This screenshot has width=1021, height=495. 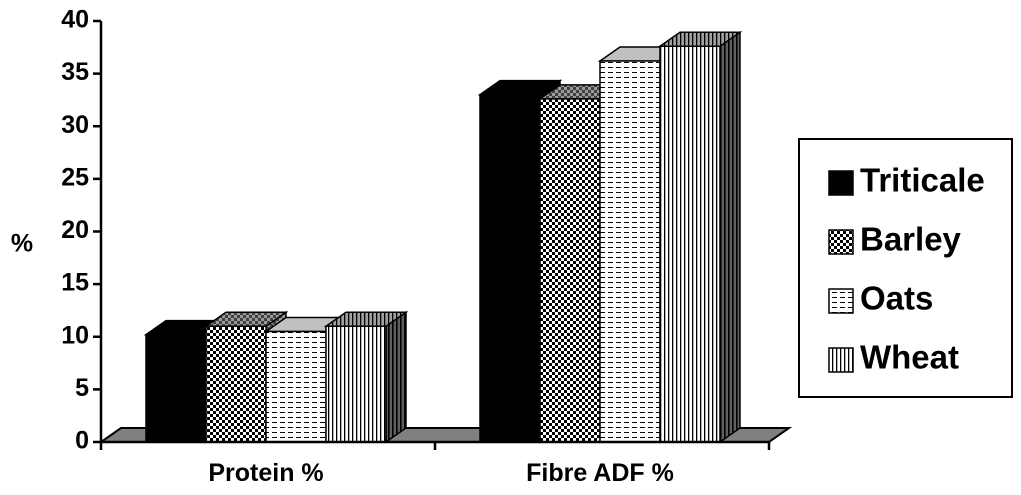 What do you see at coordinates (909, 357) in the screenshot?
I see `legend-label-wheat: Wheat` at bounding box center [909, 357].